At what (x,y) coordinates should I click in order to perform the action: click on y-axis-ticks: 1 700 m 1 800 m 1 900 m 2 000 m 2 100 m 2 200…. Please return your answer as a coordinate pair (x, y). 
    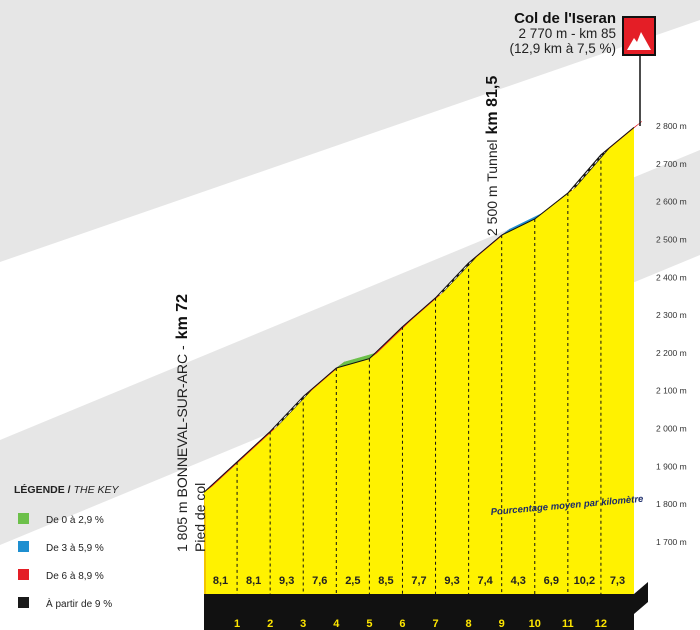
    Looking at the image, I should click on (671, 334).